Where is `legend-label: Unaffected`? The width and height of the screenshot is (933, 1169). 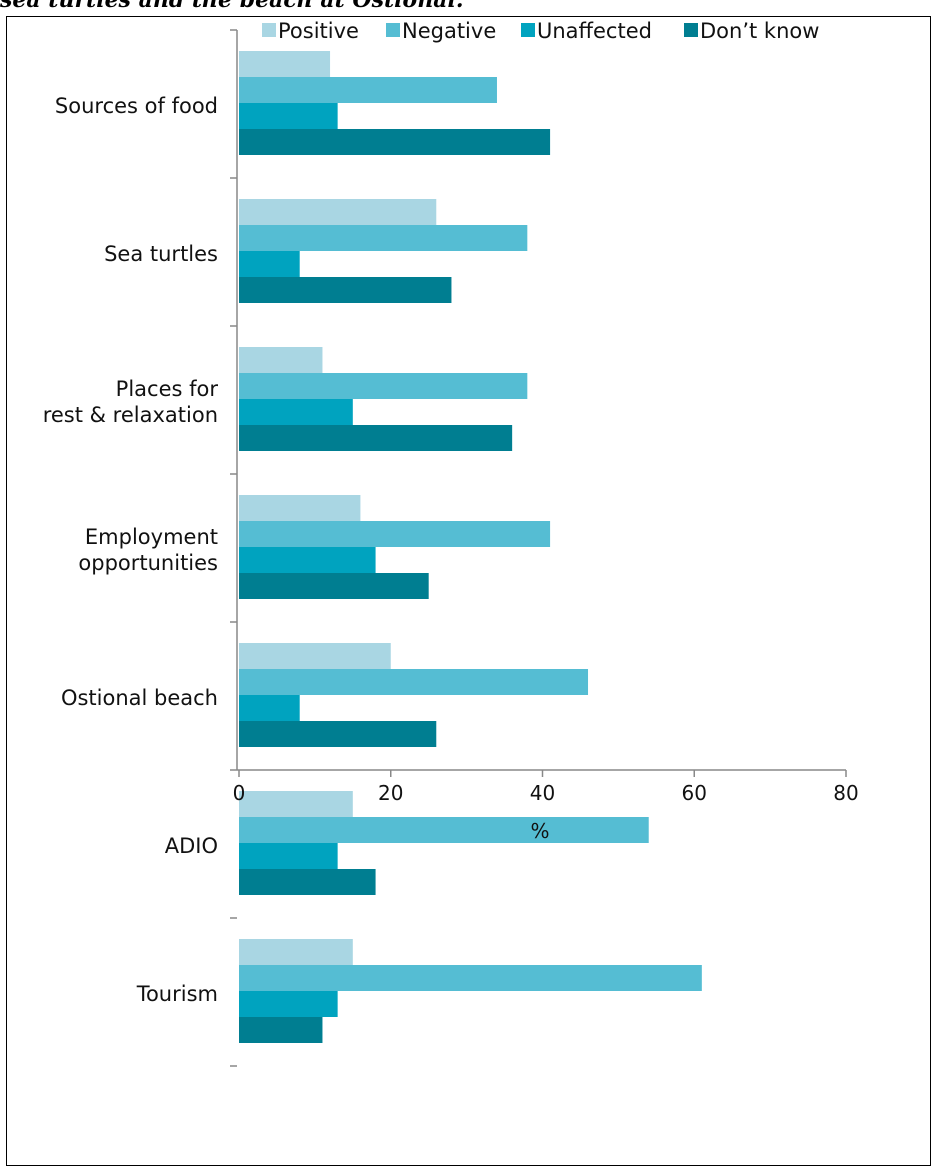
legend-label: Unaffected is located at coordinates (594, 31).